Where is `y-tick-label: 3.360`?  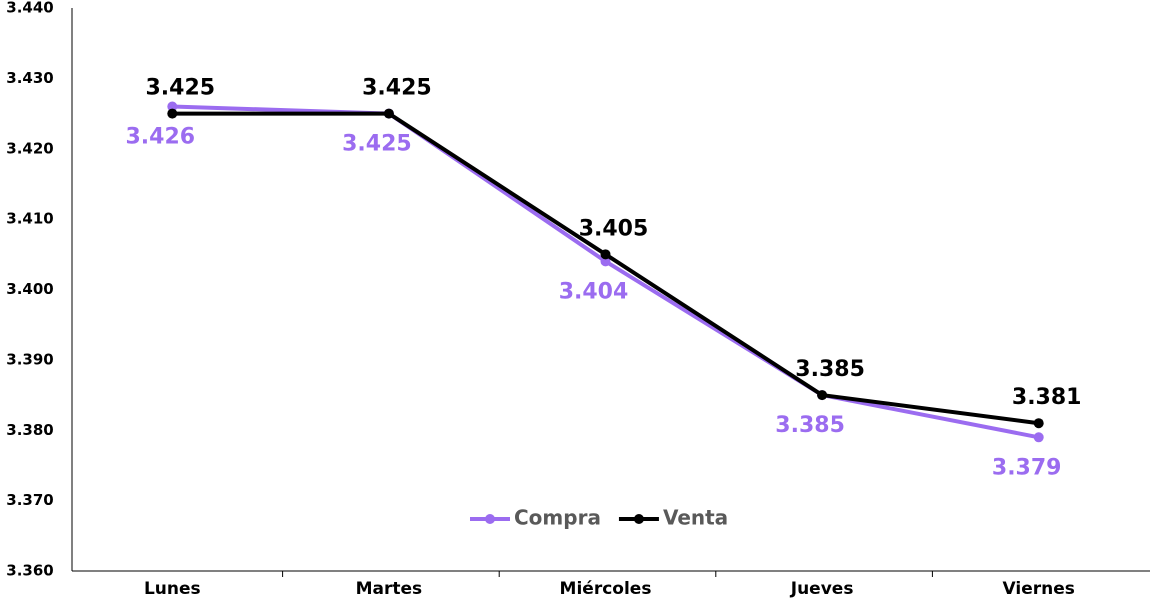
y-tick-label: 3.360 is located at coordinates (29, 571).